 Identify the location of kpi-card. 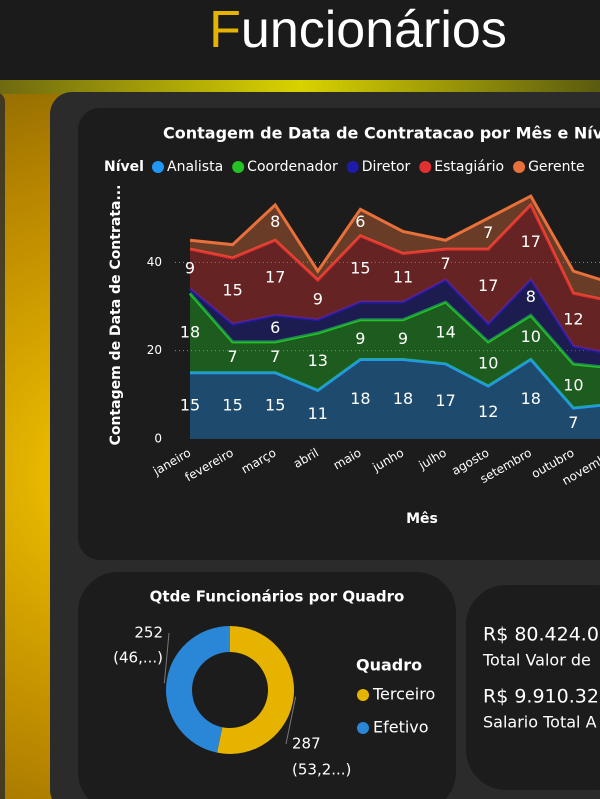
(533, 687).